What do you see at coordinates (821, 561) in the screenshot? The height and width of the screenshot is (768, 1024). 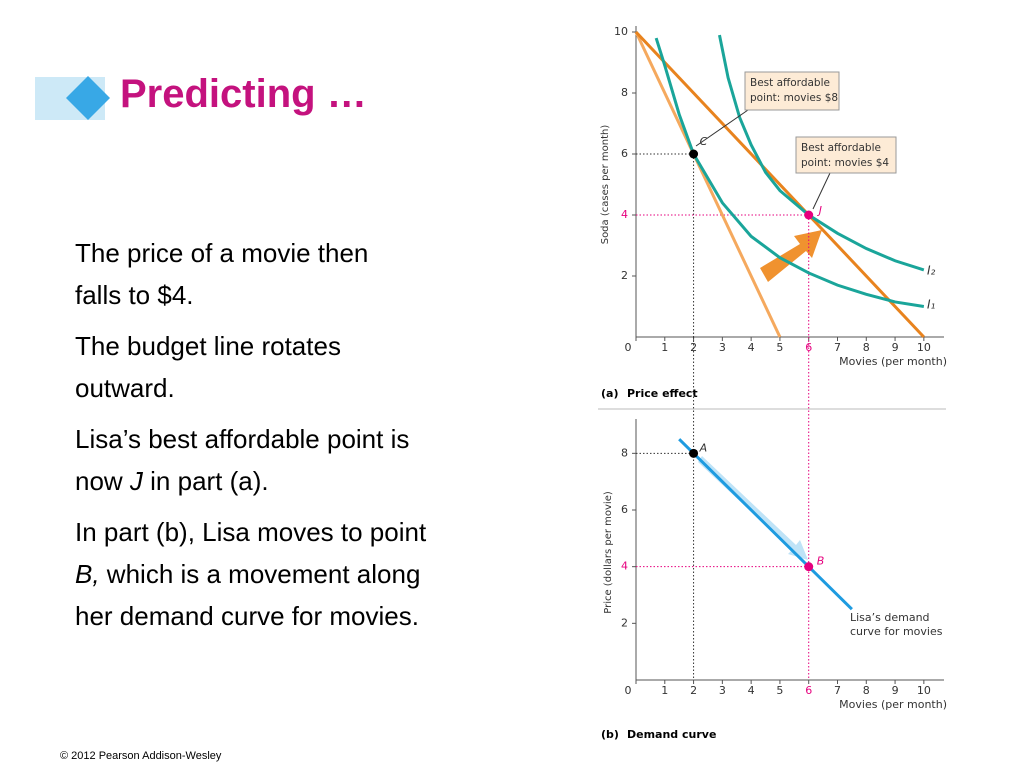 I see `point-label: B` at bounding box center [821, 561].